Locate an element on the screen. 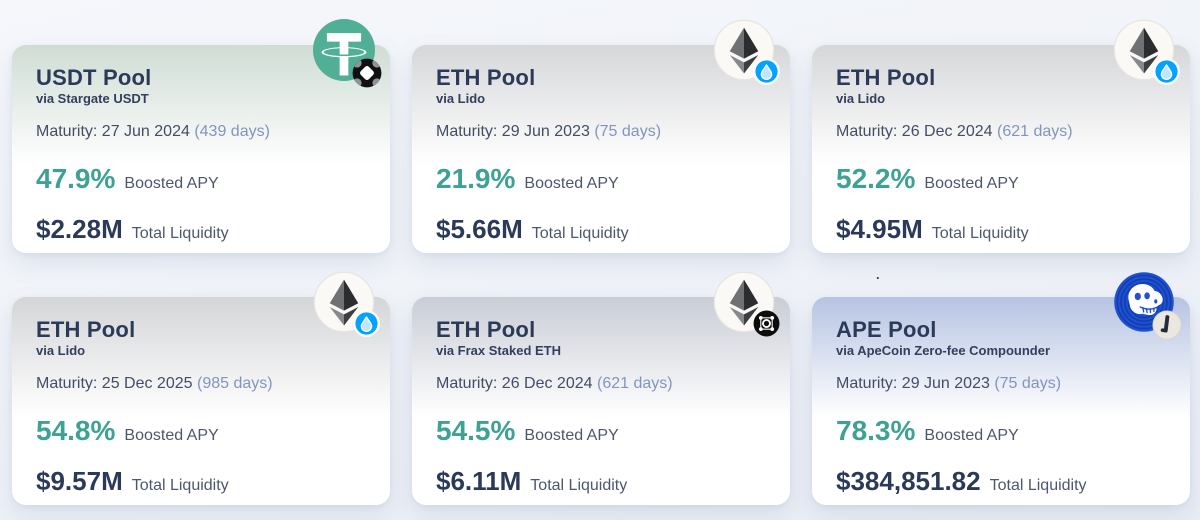 This screenshot has width=1200, height=520. tether-icon is located at coordinates (347, 53).